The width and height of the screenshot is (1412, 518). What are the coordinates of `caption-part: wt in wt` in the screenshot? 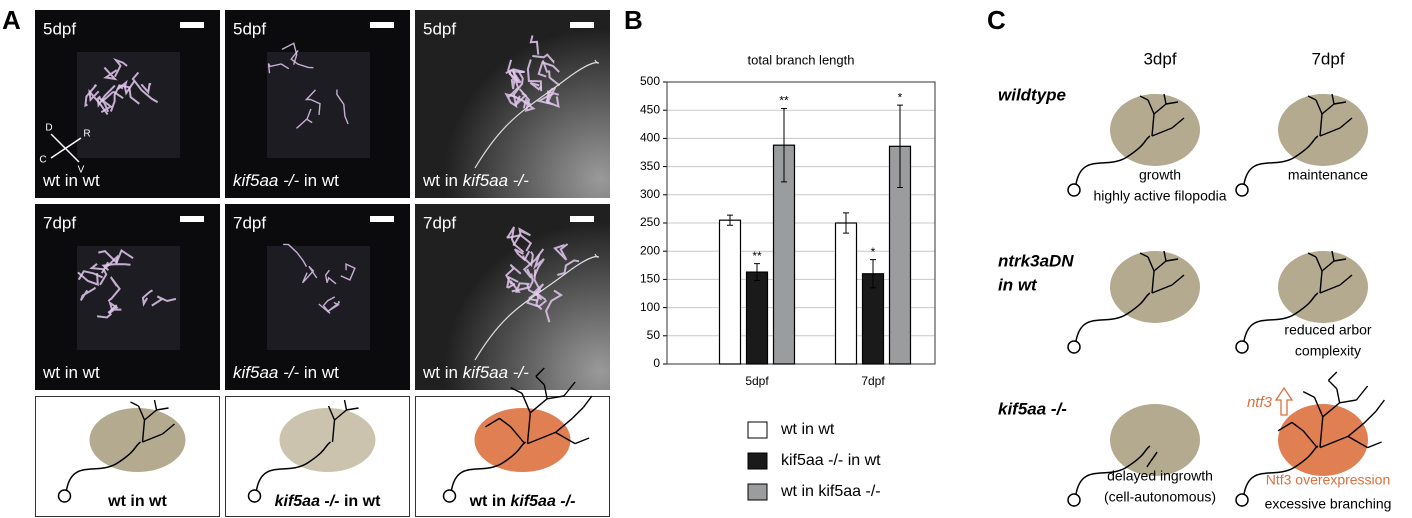 It's located at (71, 180).